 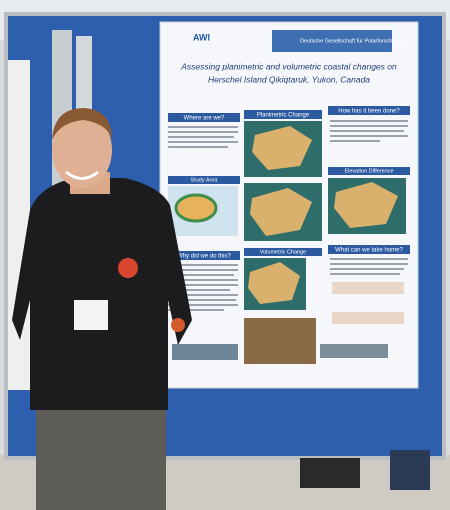 I want to click on trousers, so click(x=101, y=455).